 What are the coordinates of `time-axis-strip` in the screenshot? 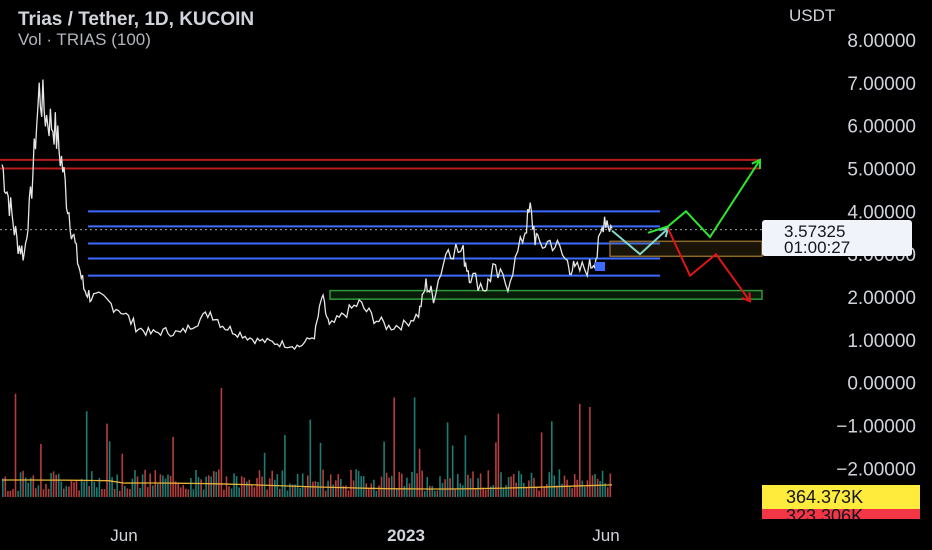 It's located at (381, 536).